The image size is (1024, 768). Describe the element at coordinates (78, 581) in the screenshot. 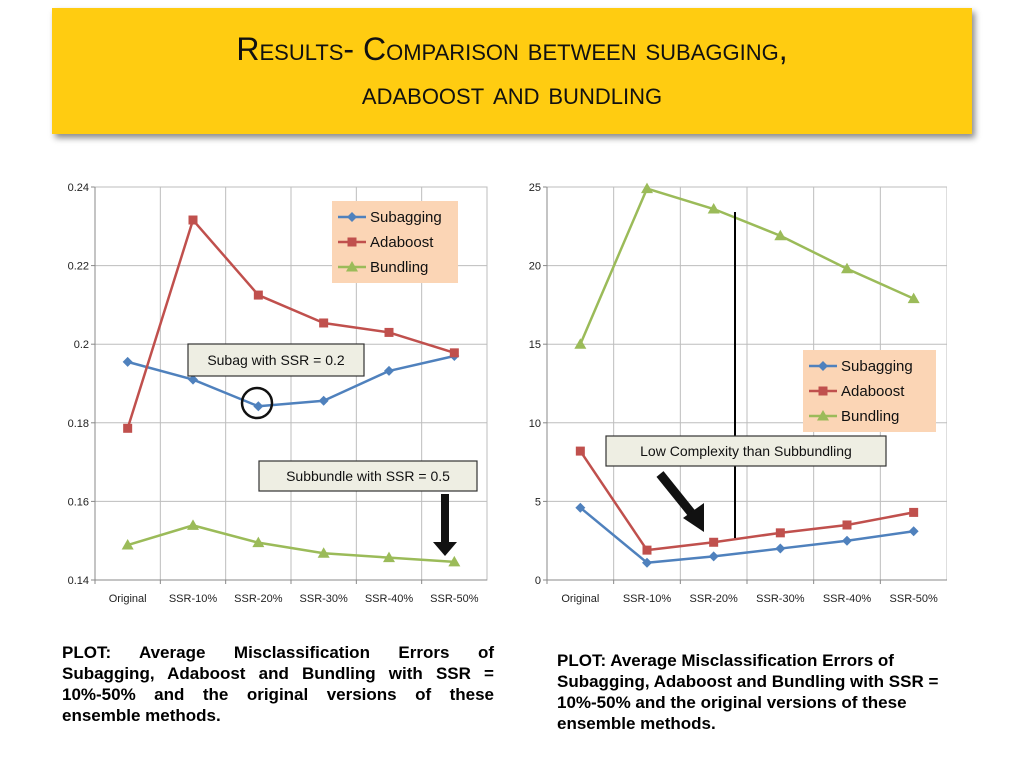

I see `y-tick-label: 0.14` at that location.